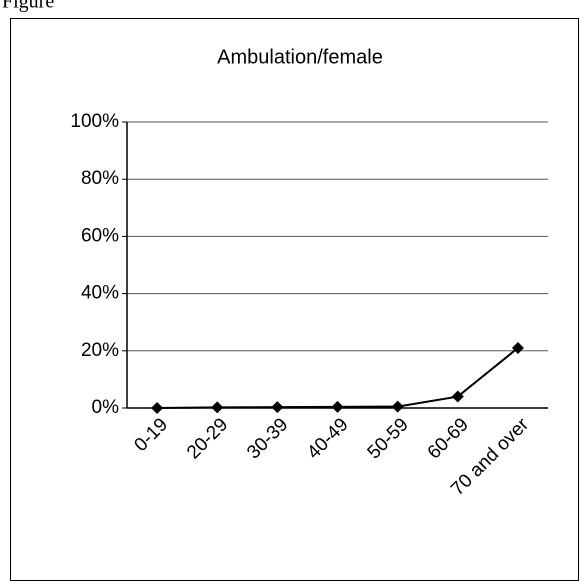  Describe the element at coordinates (94, 121) in the screenshot. I see `y-tick-label: 100%` at that location.